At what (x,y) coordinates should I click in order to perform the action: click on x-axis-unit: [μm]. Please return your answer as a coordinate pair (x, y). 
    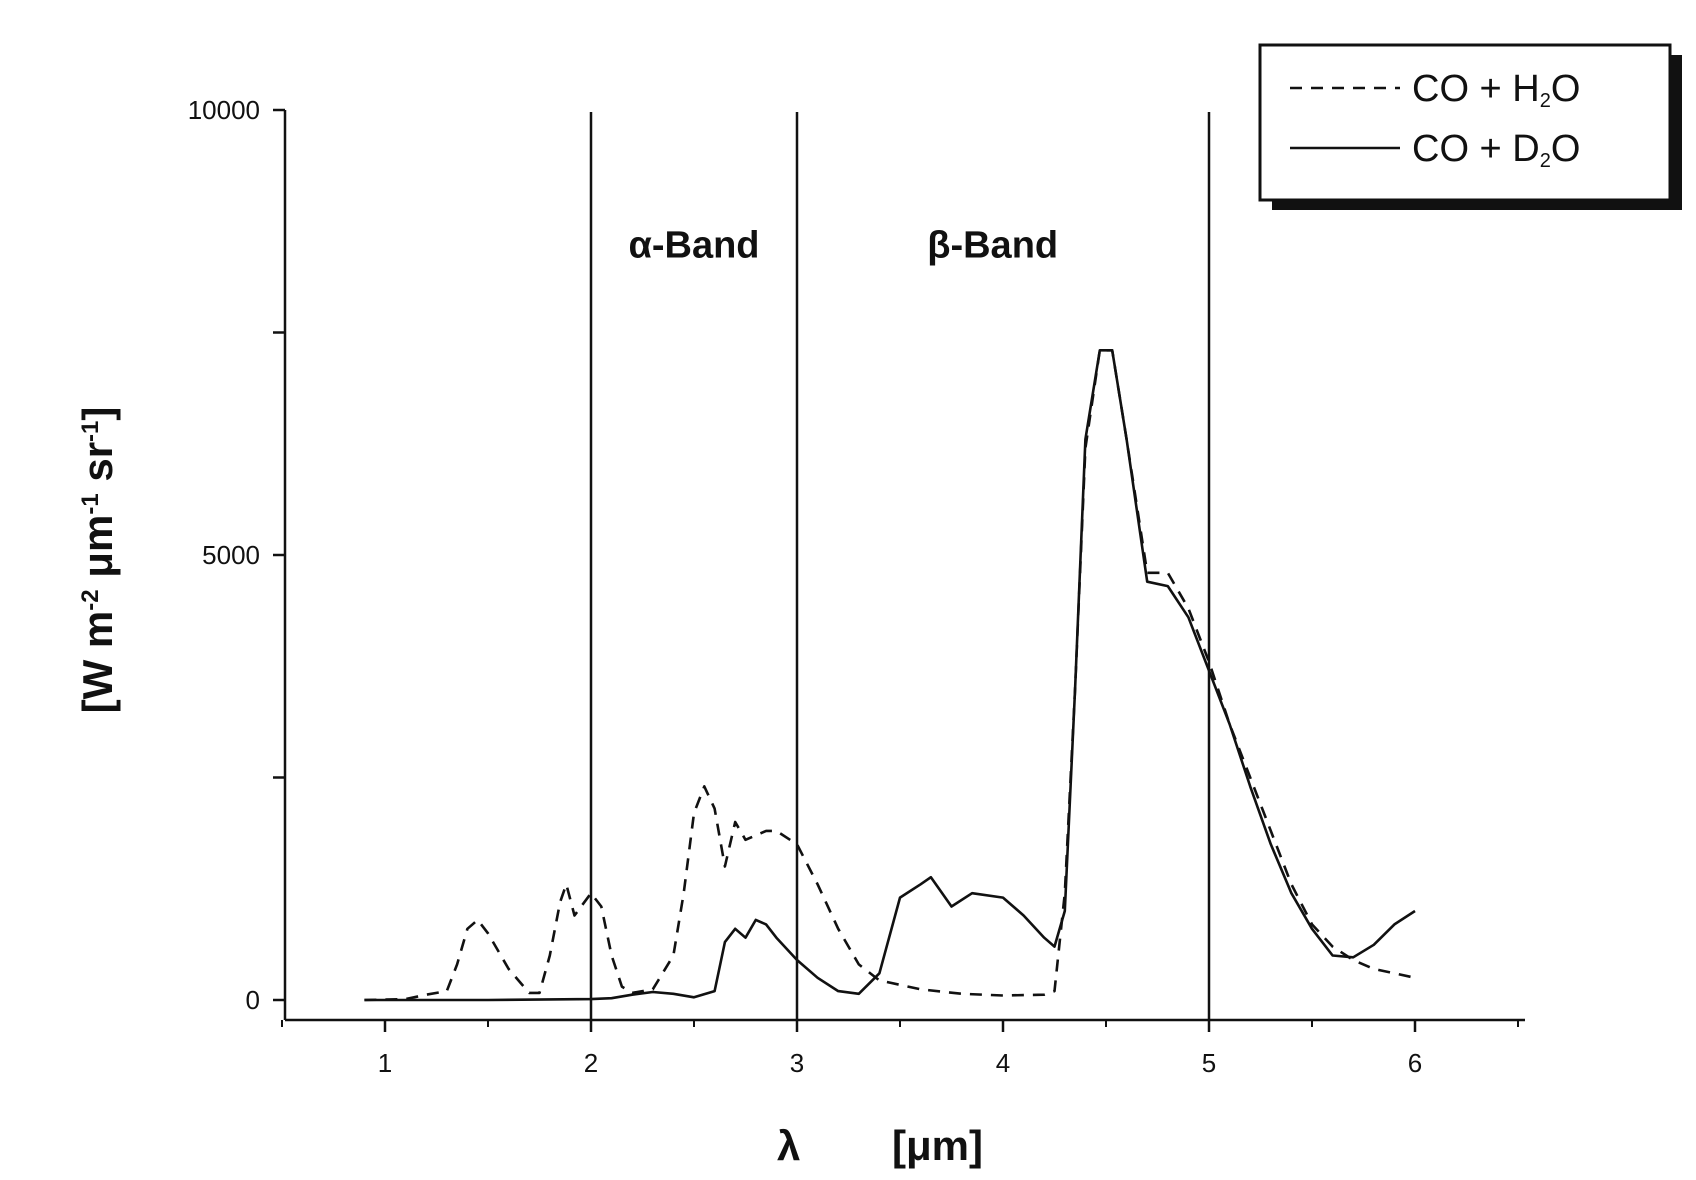
    Looking at the image, I should click on (937, 1145).